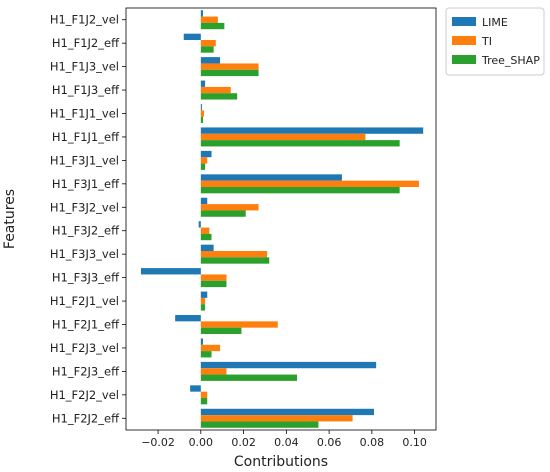 The height and width of the screenshot is (472, 550). I want to click on bar-ti-h1-f1j2-eff, so click(208, 43).